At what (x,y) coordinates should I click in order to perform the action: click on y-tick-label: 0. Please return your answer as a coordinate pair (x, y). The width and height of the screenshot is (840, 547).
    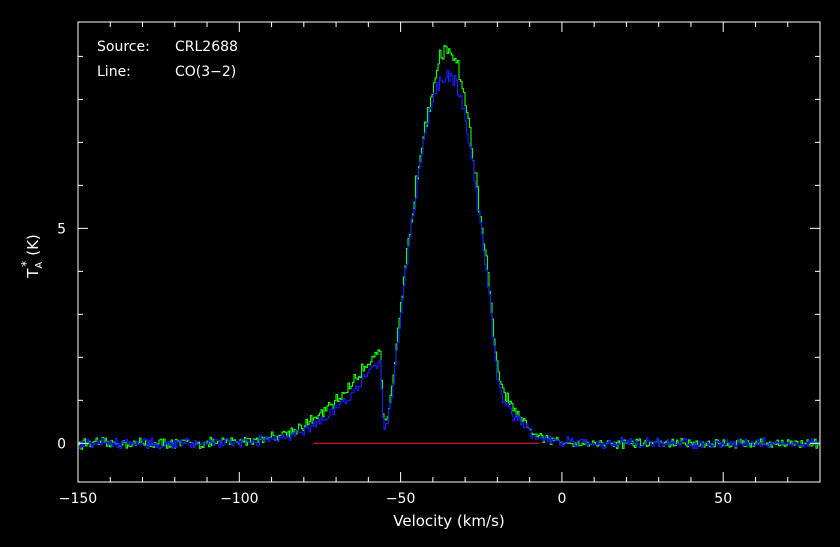
    Looking at the image, I should click on (61, 444).